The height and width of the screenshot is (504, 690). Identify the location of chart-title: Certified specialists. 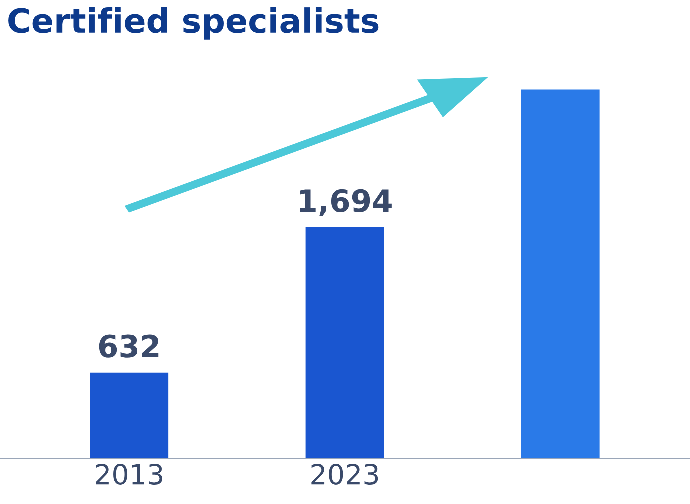
(193, 24).